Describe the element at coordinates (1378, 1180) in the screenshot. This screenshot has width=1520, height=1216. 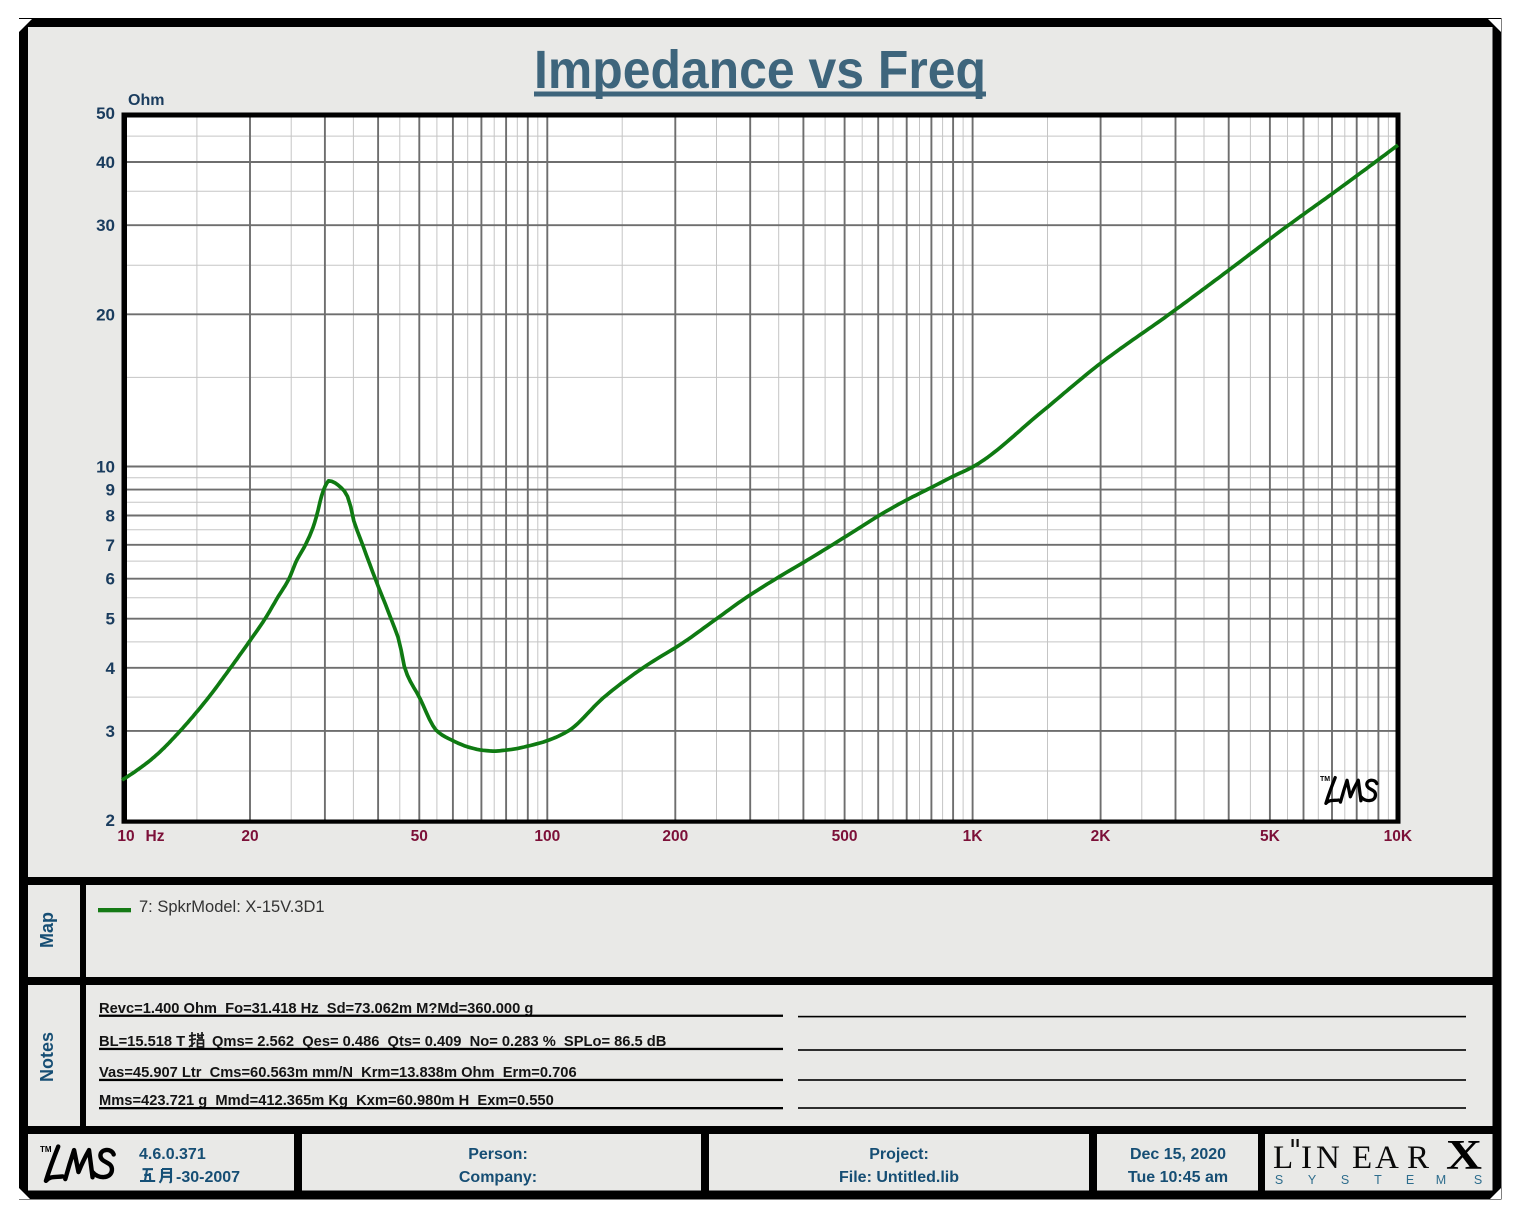
I see `svg-text: T` at that location.